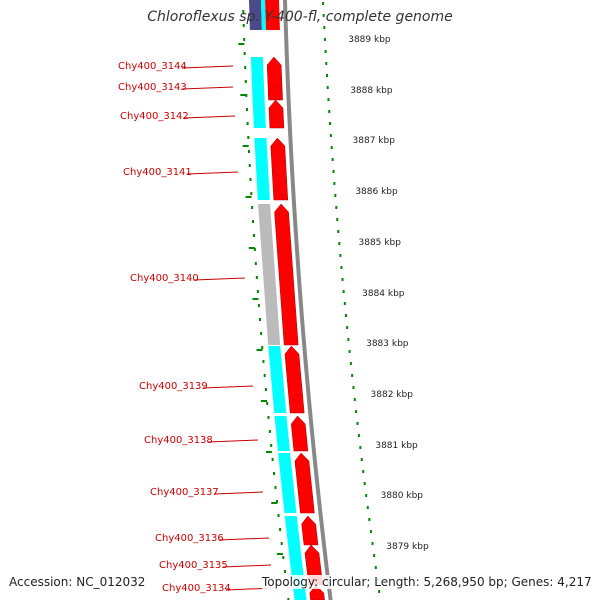 Image resolution: width=600 pixels, height=600 pixels. I want to click on gene-label-chy400_3137: Chy400_3137, so click(184, 492).